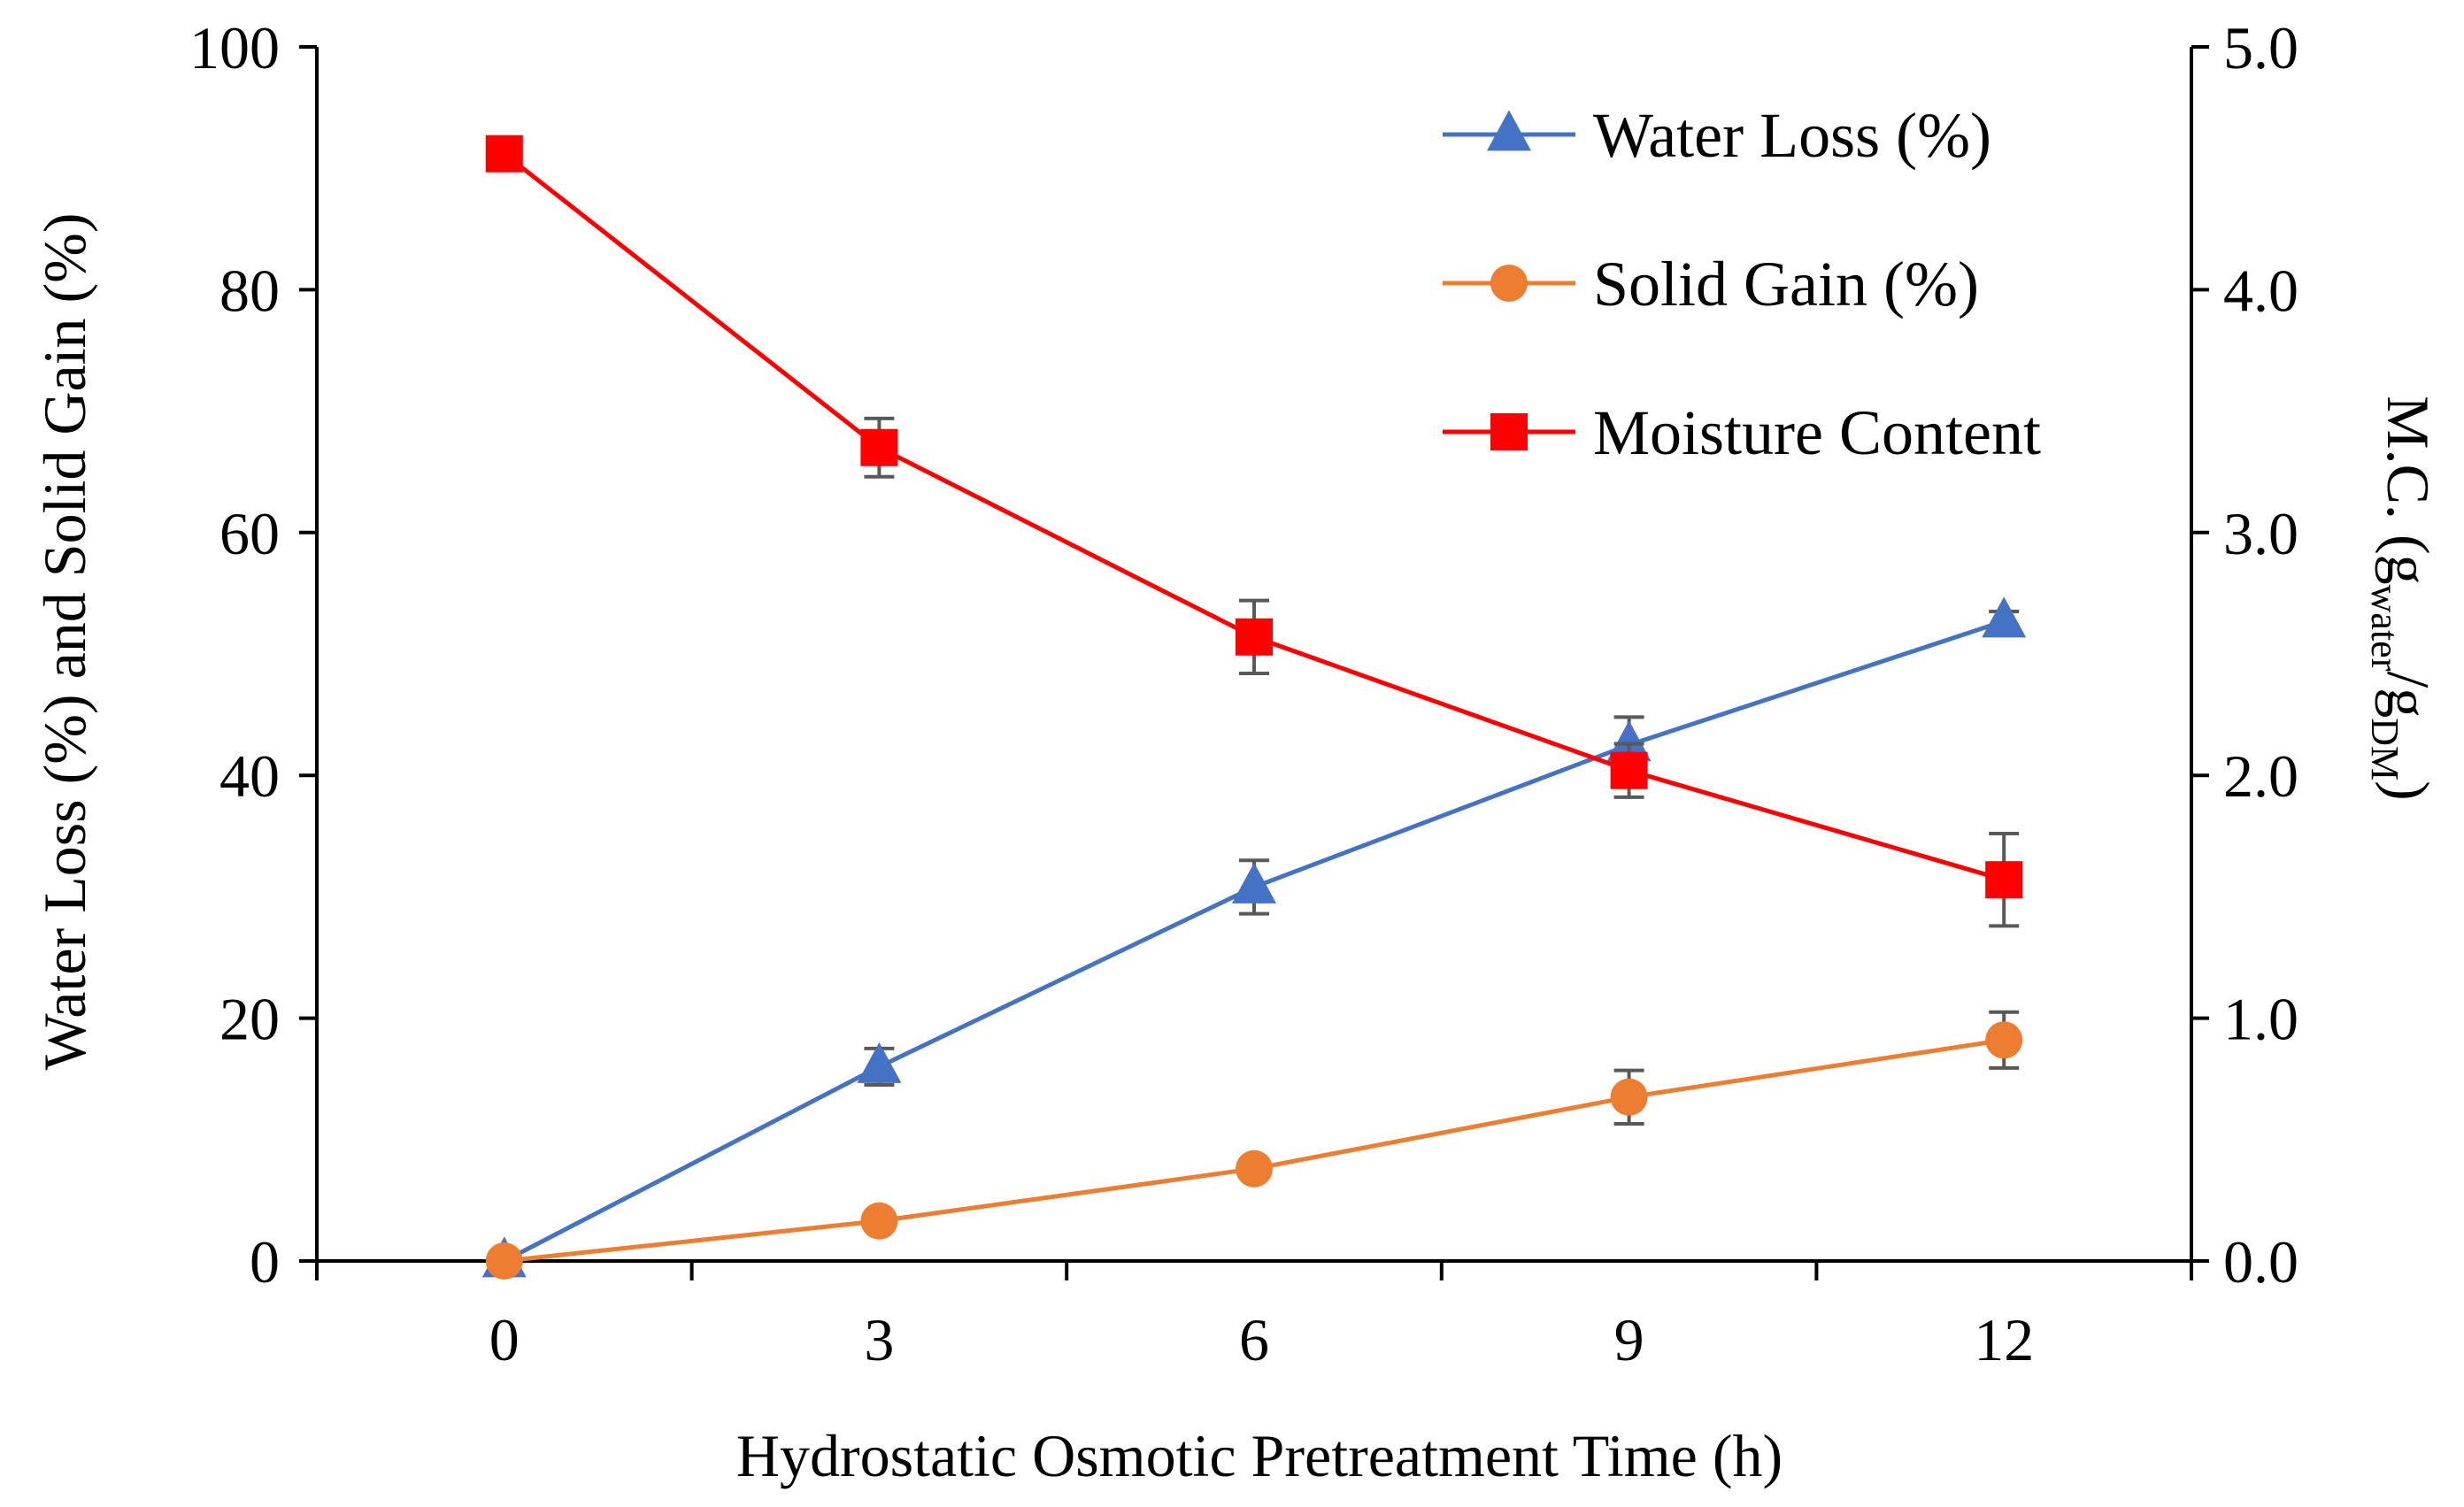  Describe the element at coordinates (1786, 284) in the screenshot. I see `legend-label: Solid Gain (%)` at that location.